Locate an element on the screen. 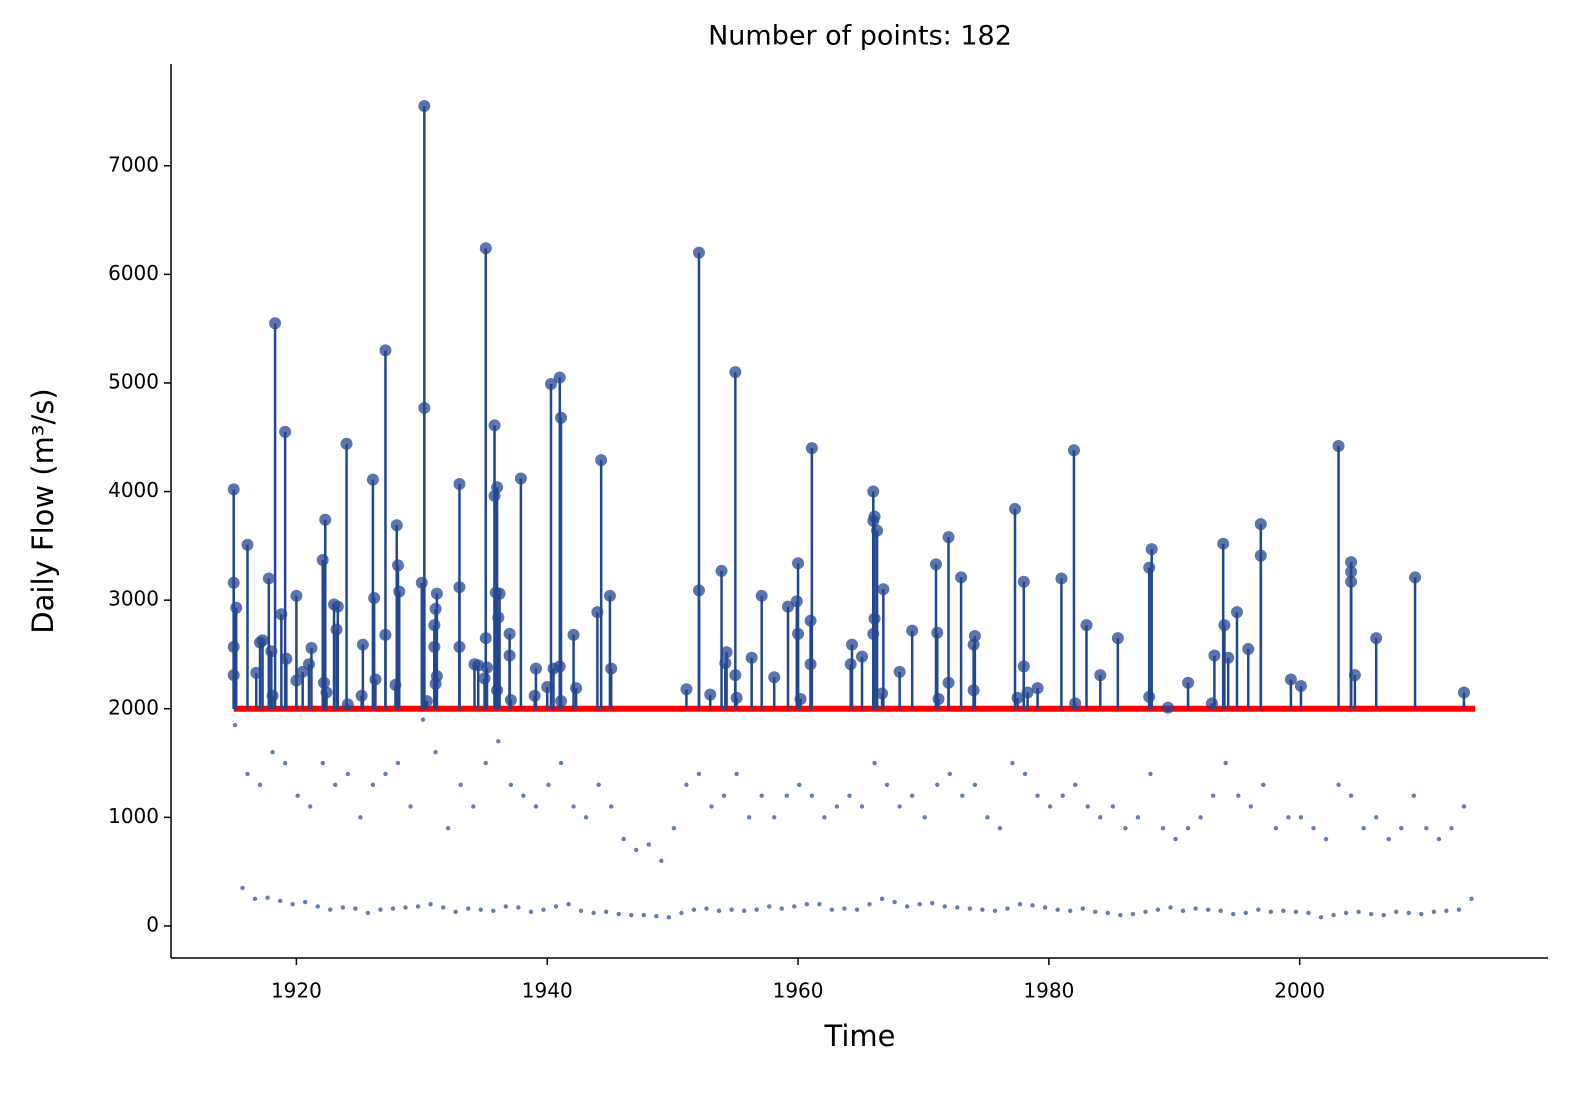 The height and width of the screenshot is (1093, 1588). y-tick-label: 7000 is located at coordinates (133, 164).